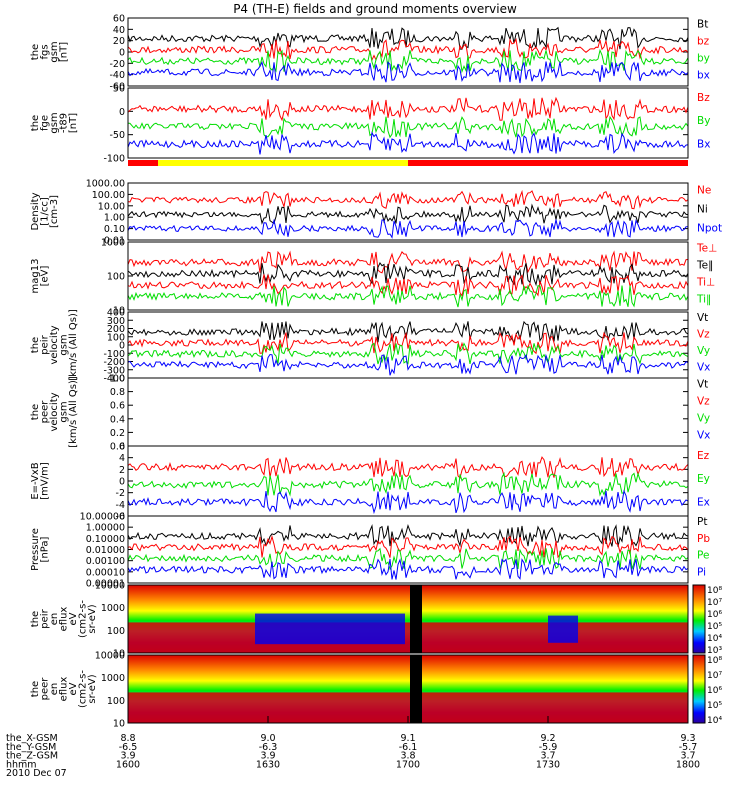 This screenshot has width=750, height=800. I want to click on x-tick-label: 3.9, so click(267, 756).